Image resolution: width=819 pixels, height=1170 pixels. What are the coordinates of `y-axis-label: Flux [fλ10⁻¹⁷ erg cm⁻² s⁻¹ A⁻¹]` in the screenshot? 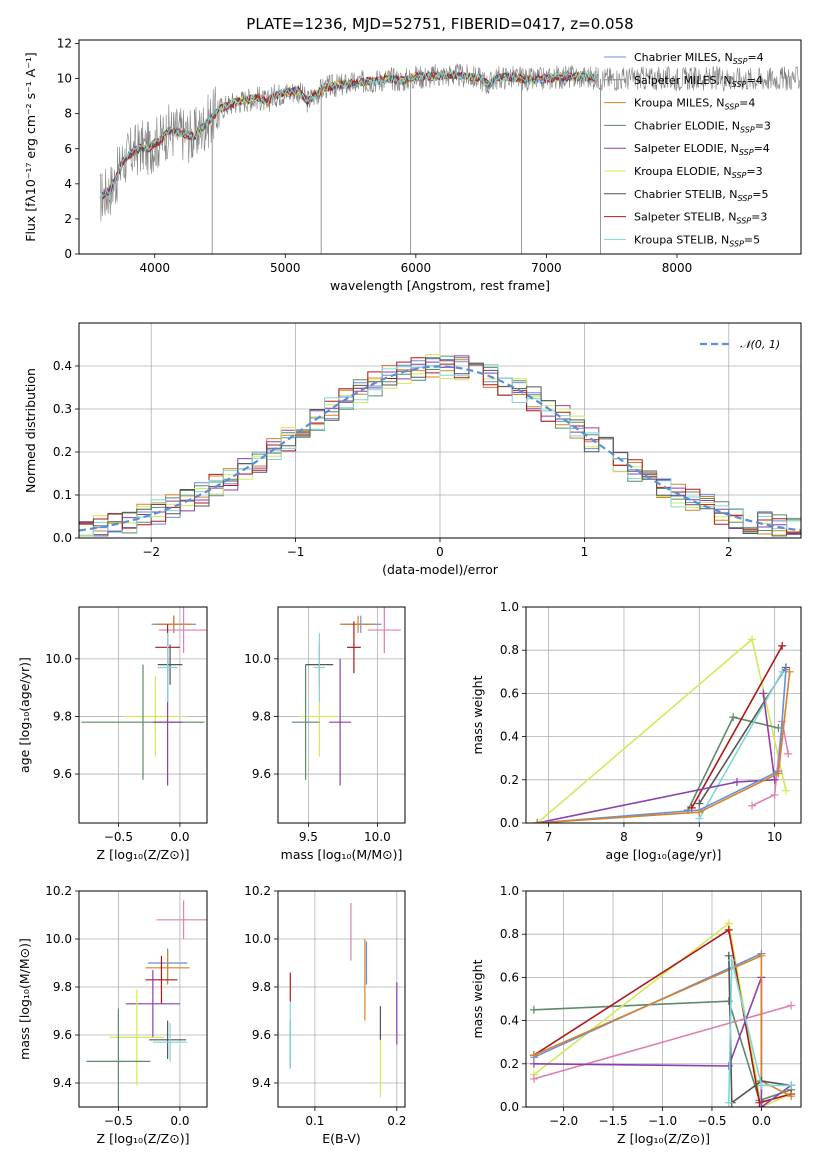 It's located at (30, 146).